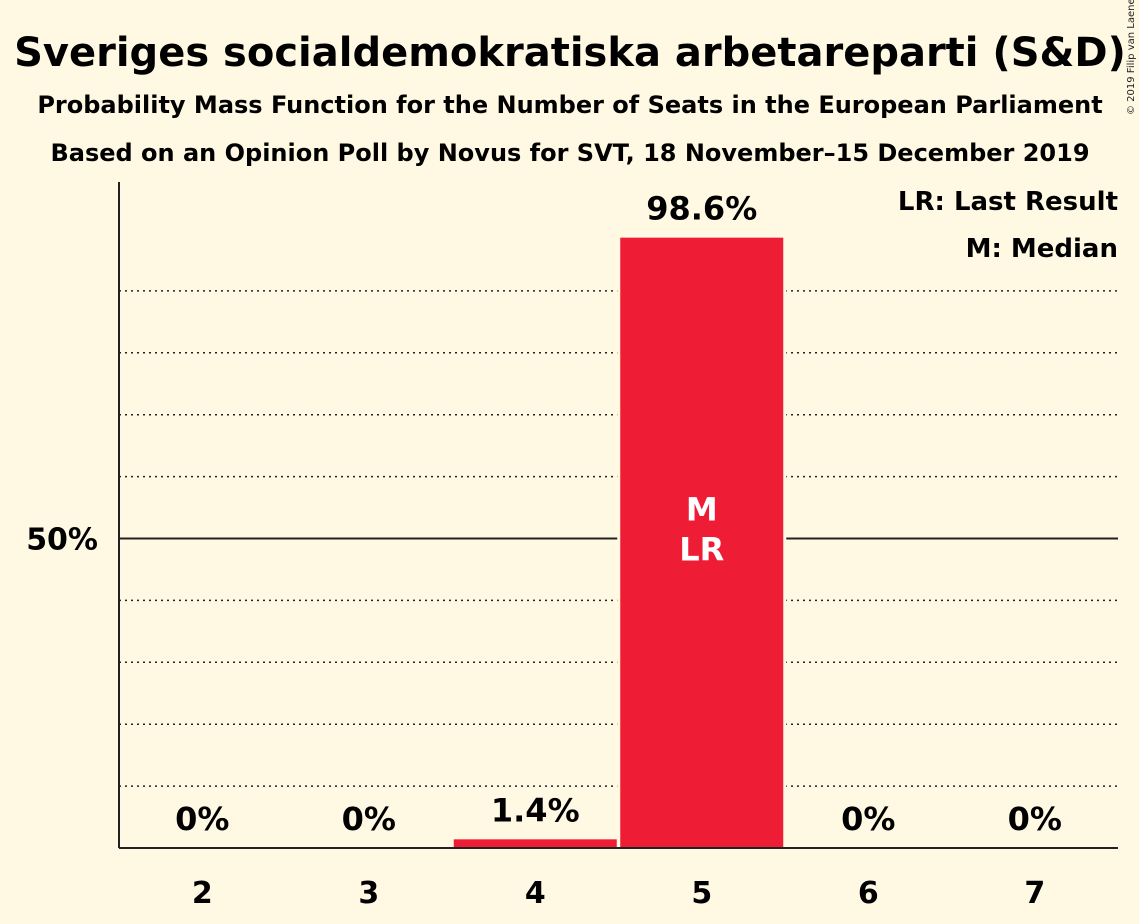 The height and width of the screenshot is (924, 1139). Describe the element at coordinates (368, 893) in the screenshot. I see `x-tick-label-3: 3` at that location.